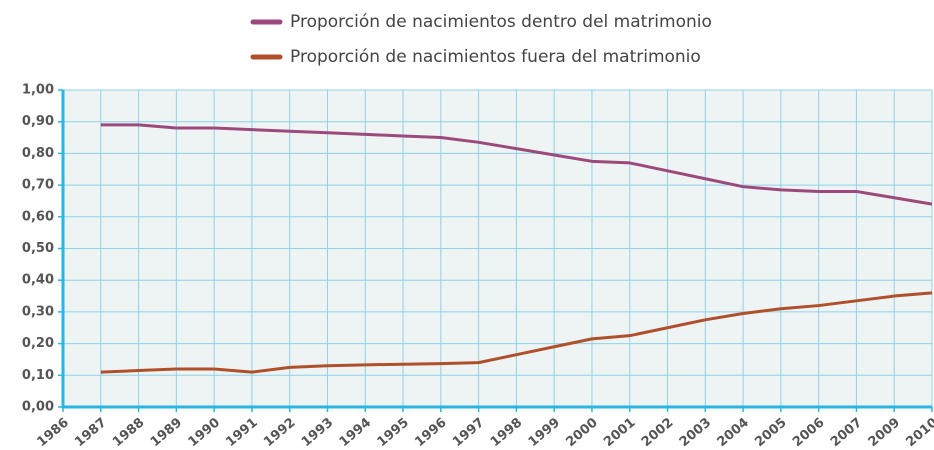  Describe the element at coordinates (846, 432) in the screenshot. I see `x-tick-label: 2007` at that location.